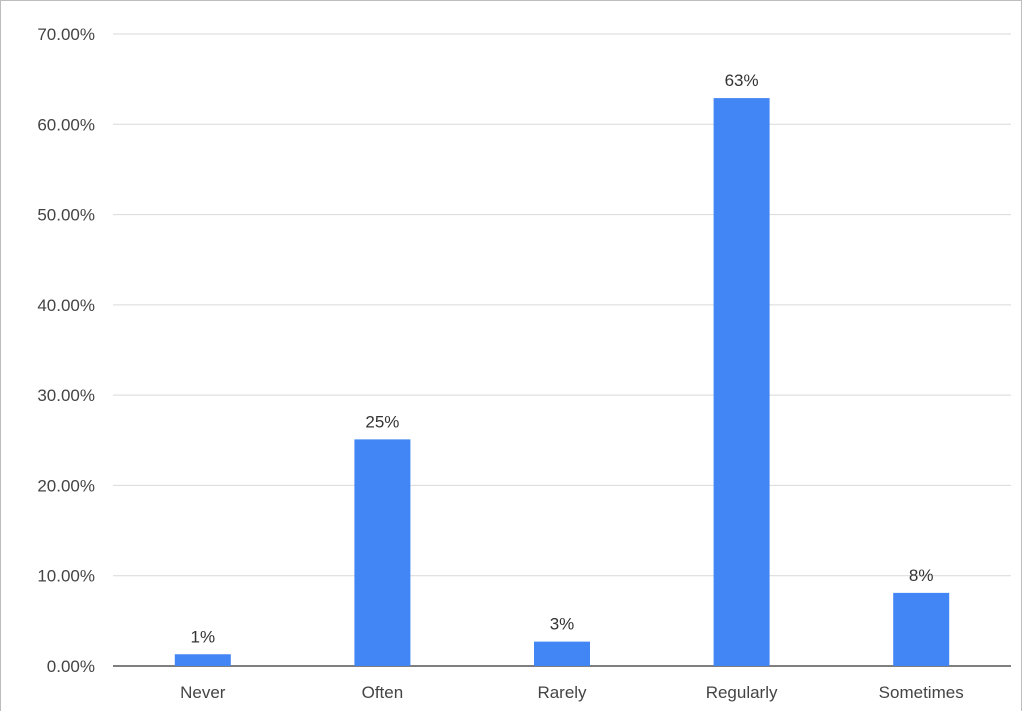 The height and width of the screenshot is (712, 1022). What do you see at coordinates (66, 124) in the screenshot?
I see `y-tick-label: 60.00%` at bounding box center [66, 124].